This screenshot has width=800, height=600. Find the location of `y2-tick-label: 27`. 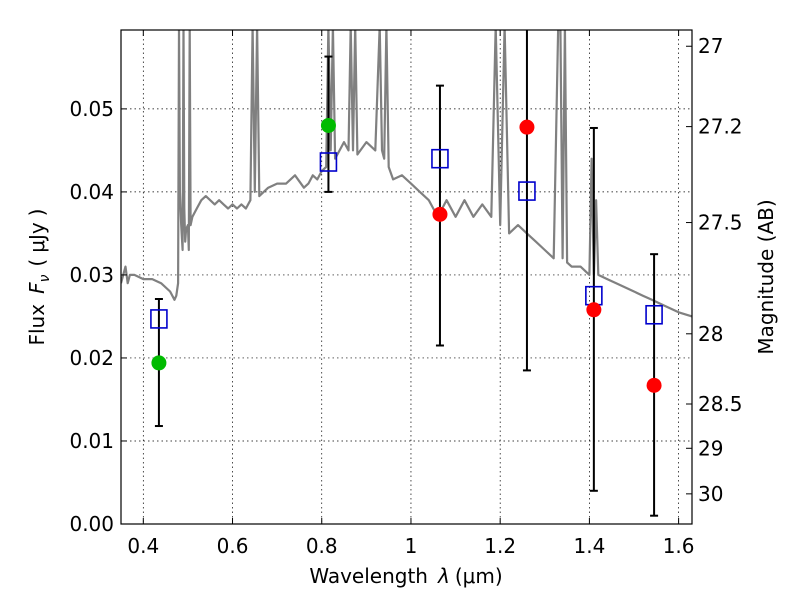

y2-tick-label: 27 is located at coordinates (710, 46).